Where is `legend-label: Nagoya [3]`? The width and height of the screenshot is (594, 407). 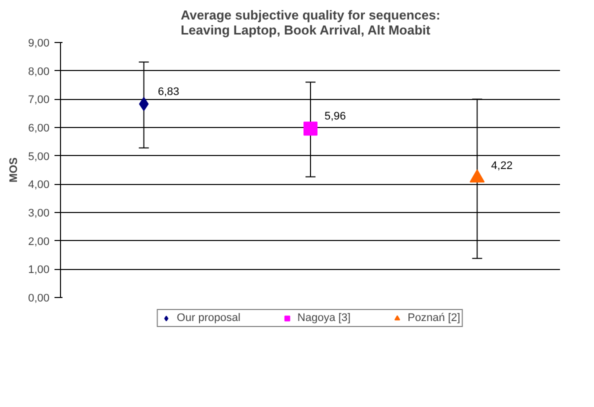 legend-label: Nagoya [3] is located at coordinates (324, 318).